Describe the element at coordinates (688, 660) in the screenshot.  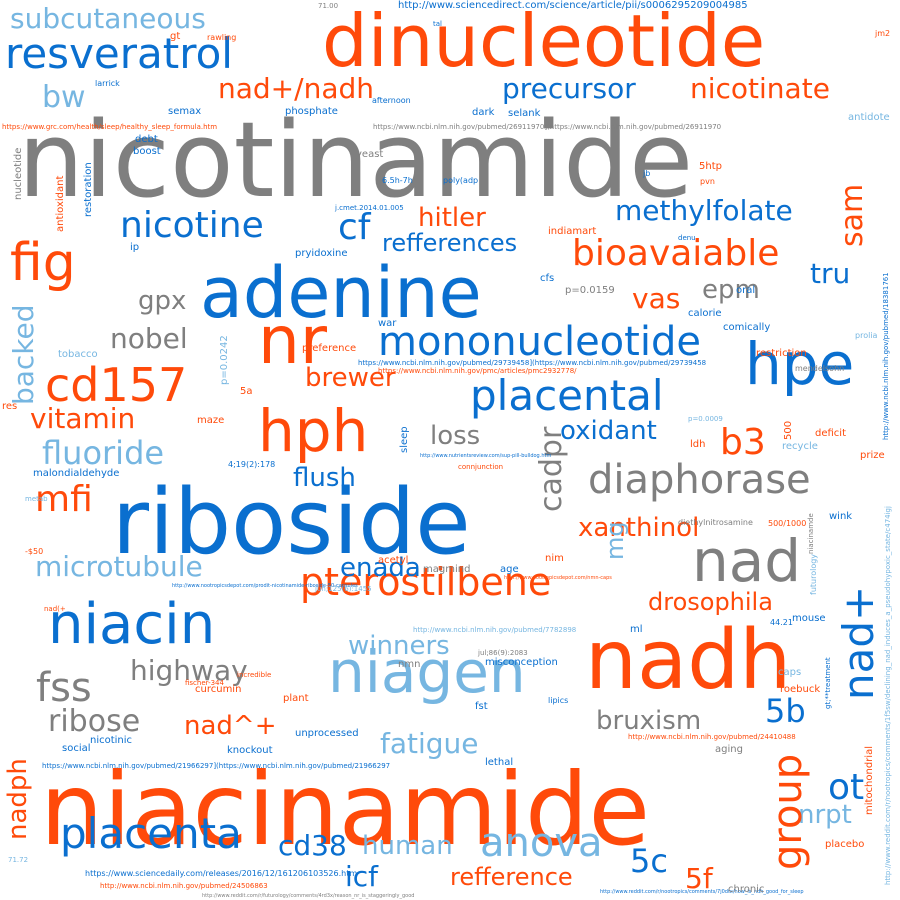
I see `word-5: nadh` at that location.